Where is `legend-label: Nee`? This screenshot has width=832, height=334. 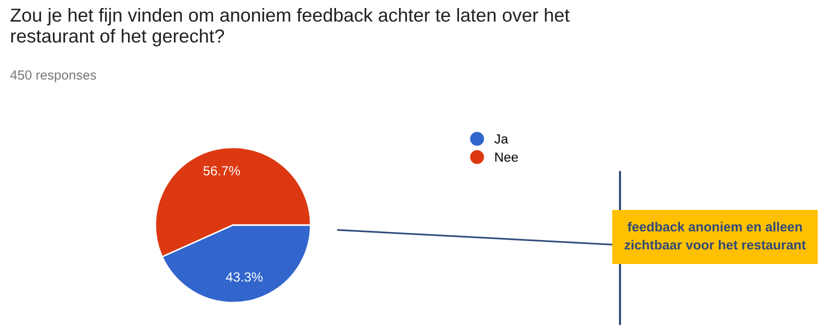 legend-label: Nee is located at coordinates (506, 157).